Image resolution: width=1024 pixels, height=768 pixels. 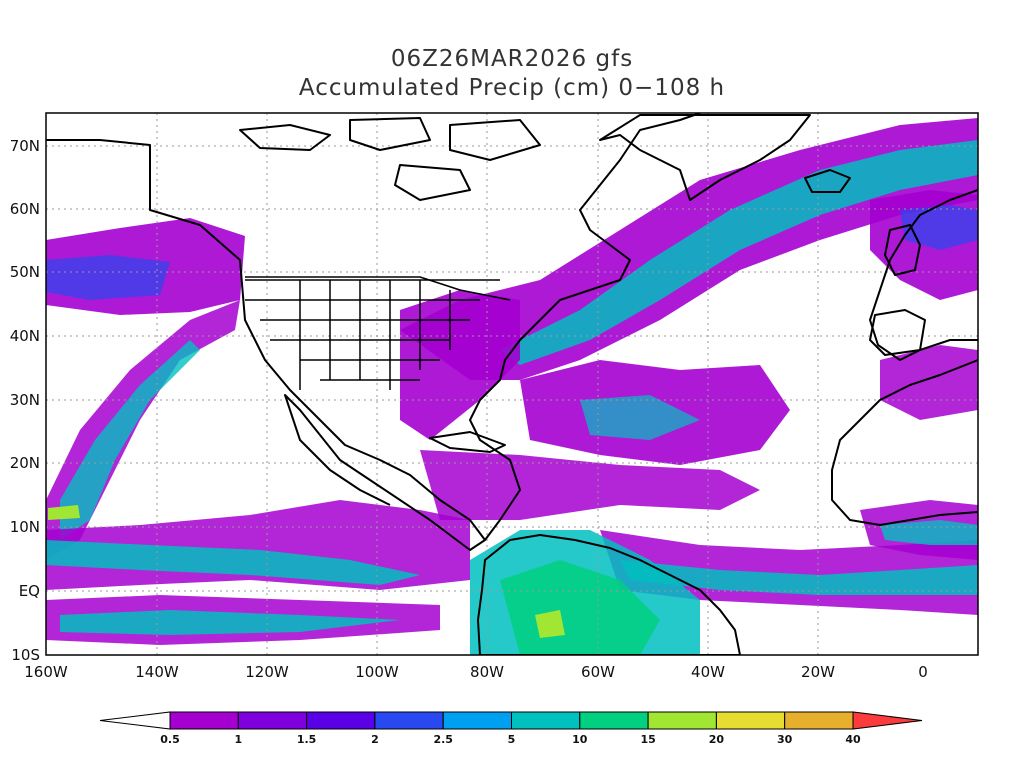 What do you see at coordinates (487, 672) in the screenshot?
I see `lon-label: 80W` at bounding box center [487, 672].